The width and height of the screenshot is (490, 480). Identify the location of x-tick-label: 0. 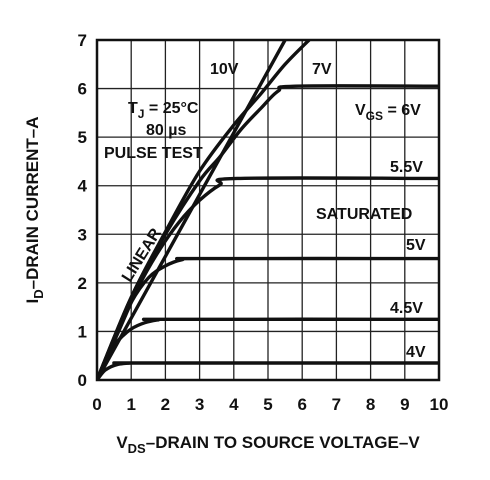
(96, 404).